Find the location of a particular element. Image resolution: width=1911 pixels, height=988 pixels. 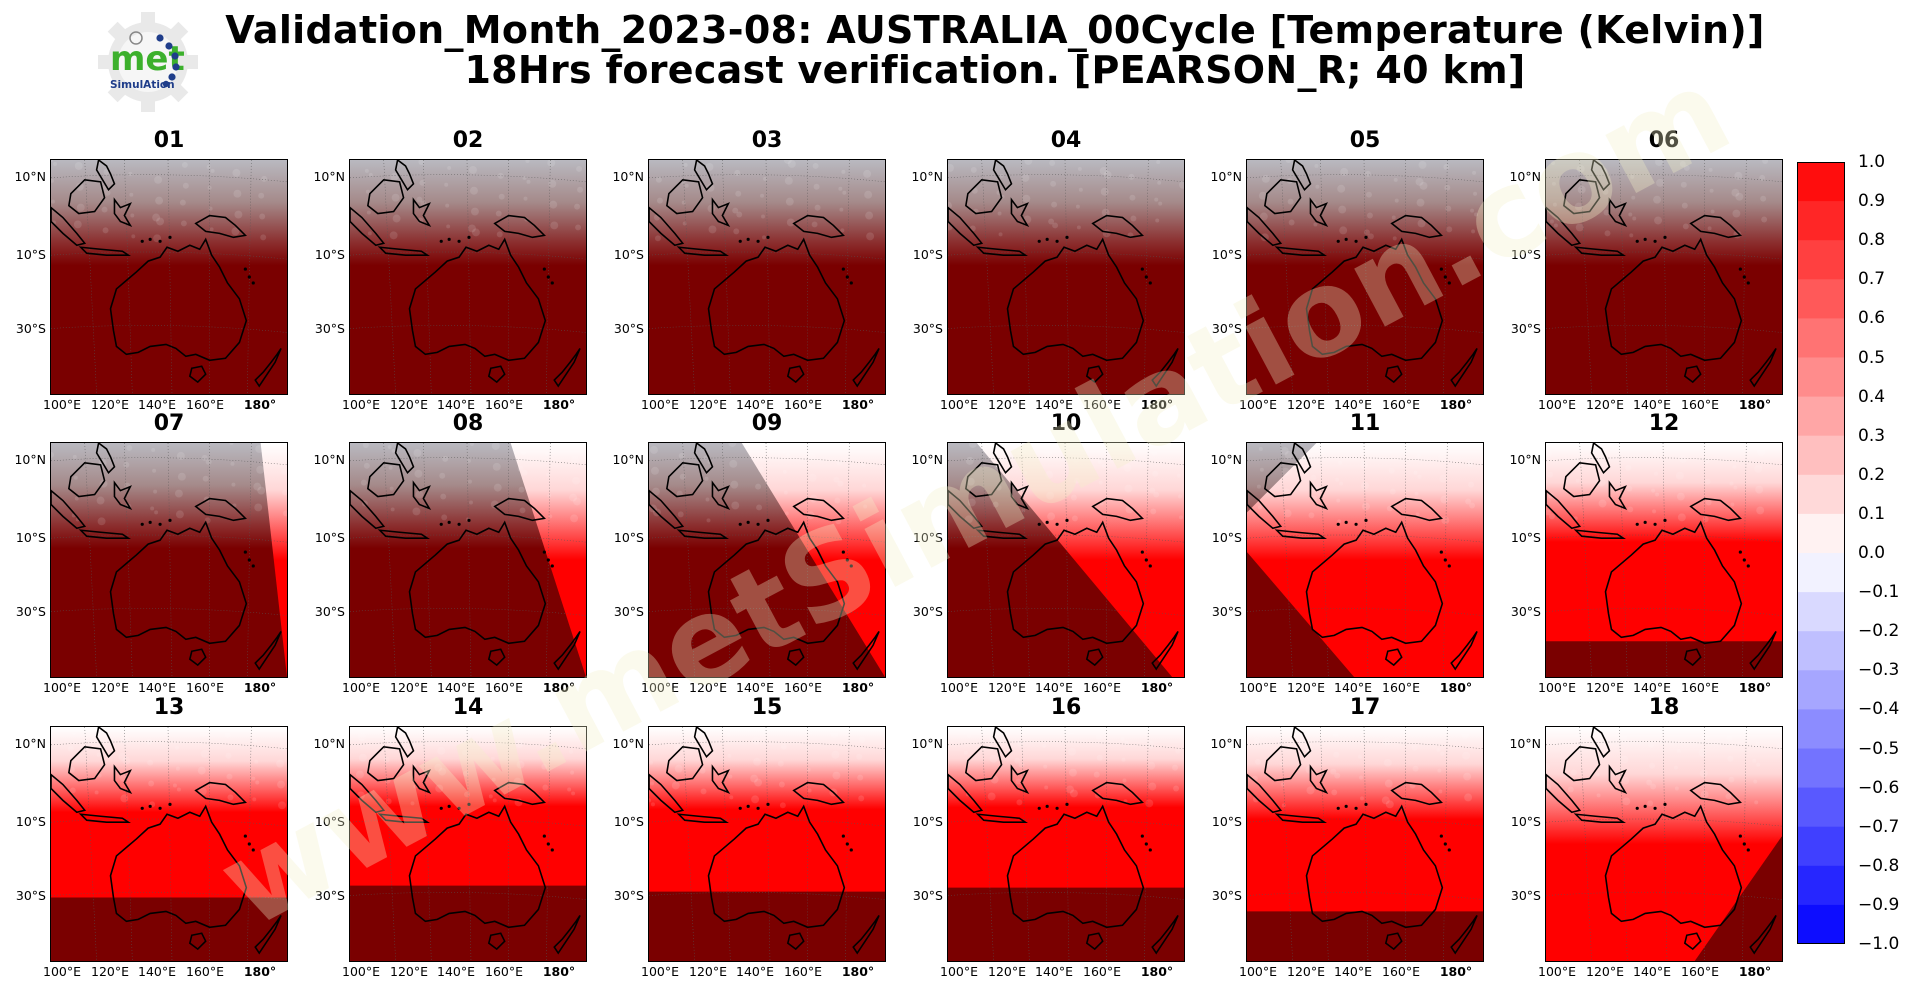

colorbar-tick-label: −0.5 is located at coordinates (1879, 748).